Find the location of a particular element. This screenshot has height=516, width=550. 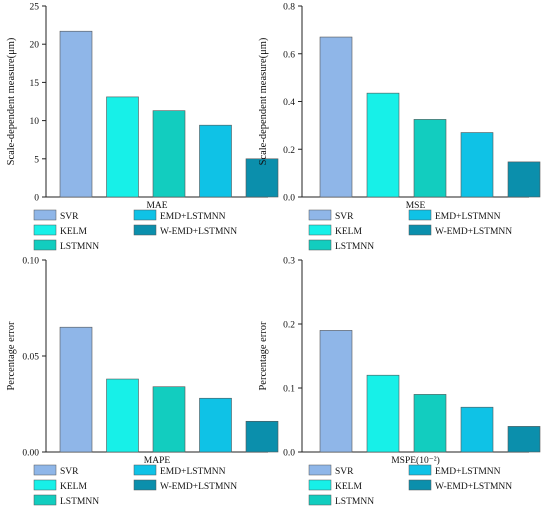

y-tick-label: 0.05 is located at coordinates (30, 358).